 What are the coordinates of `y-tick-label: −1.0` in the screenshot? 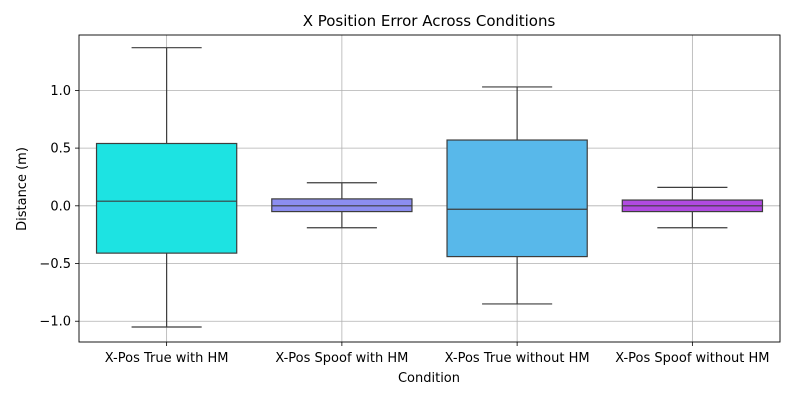 It's located at (55, 322).